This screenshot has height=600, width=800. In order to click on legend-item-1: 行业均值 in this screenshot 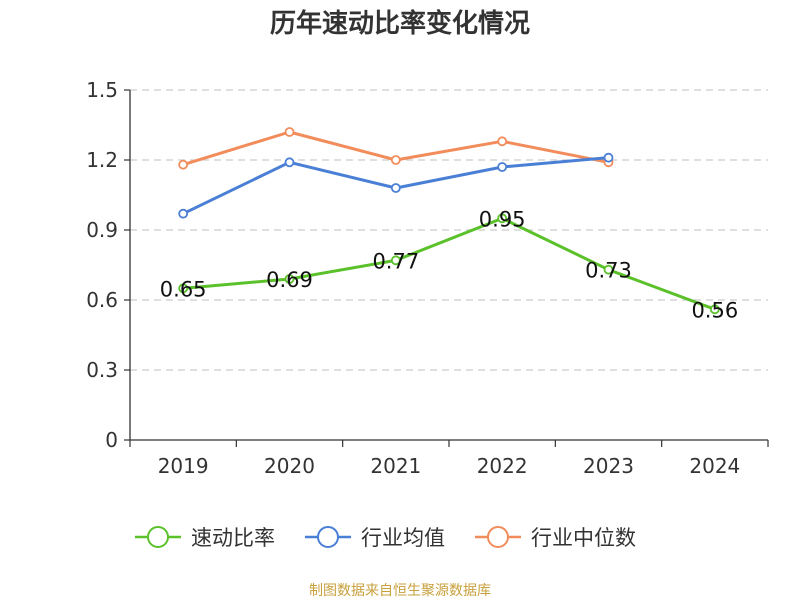, I will do `click(375, 538)`.